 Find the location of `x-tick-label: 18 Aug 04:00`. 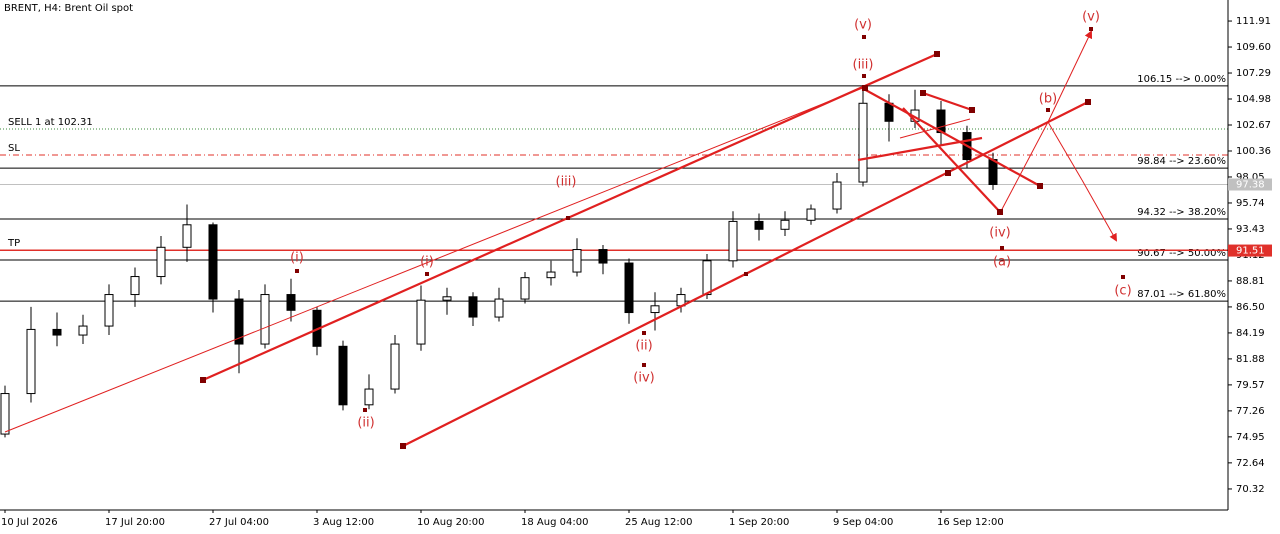

x-tick-label: 18 Aug 04:00 is located at coordinates (554, 522).